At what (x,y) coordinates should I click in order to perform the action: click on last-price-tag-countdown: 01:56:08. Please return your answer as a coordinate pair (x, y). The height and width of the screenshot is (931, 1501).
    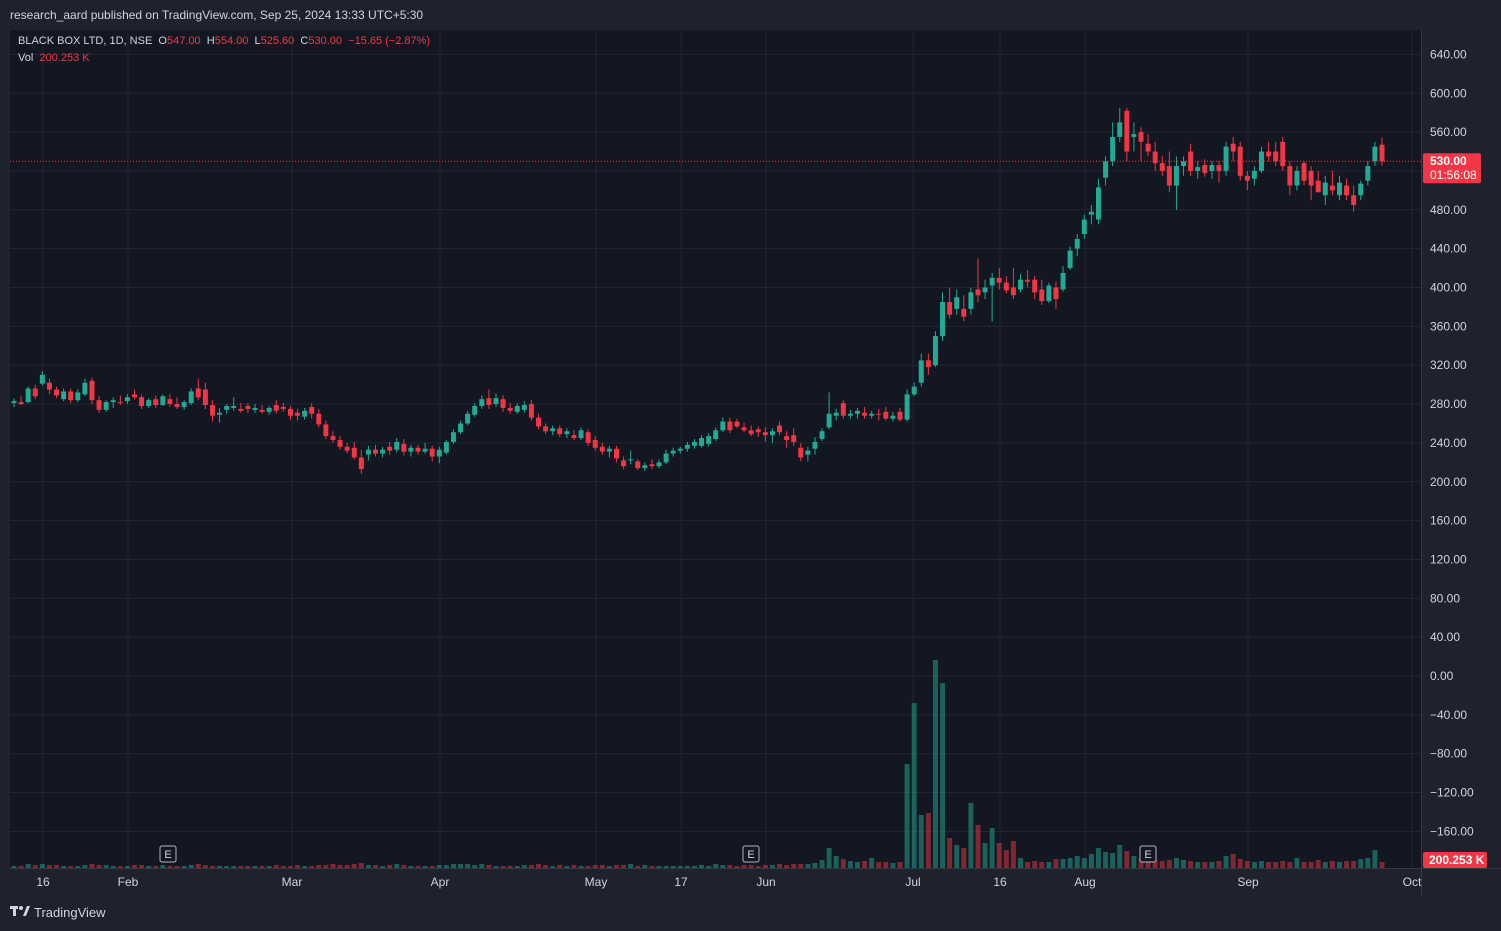
    Looking at the image, I should click on (1453, 175).